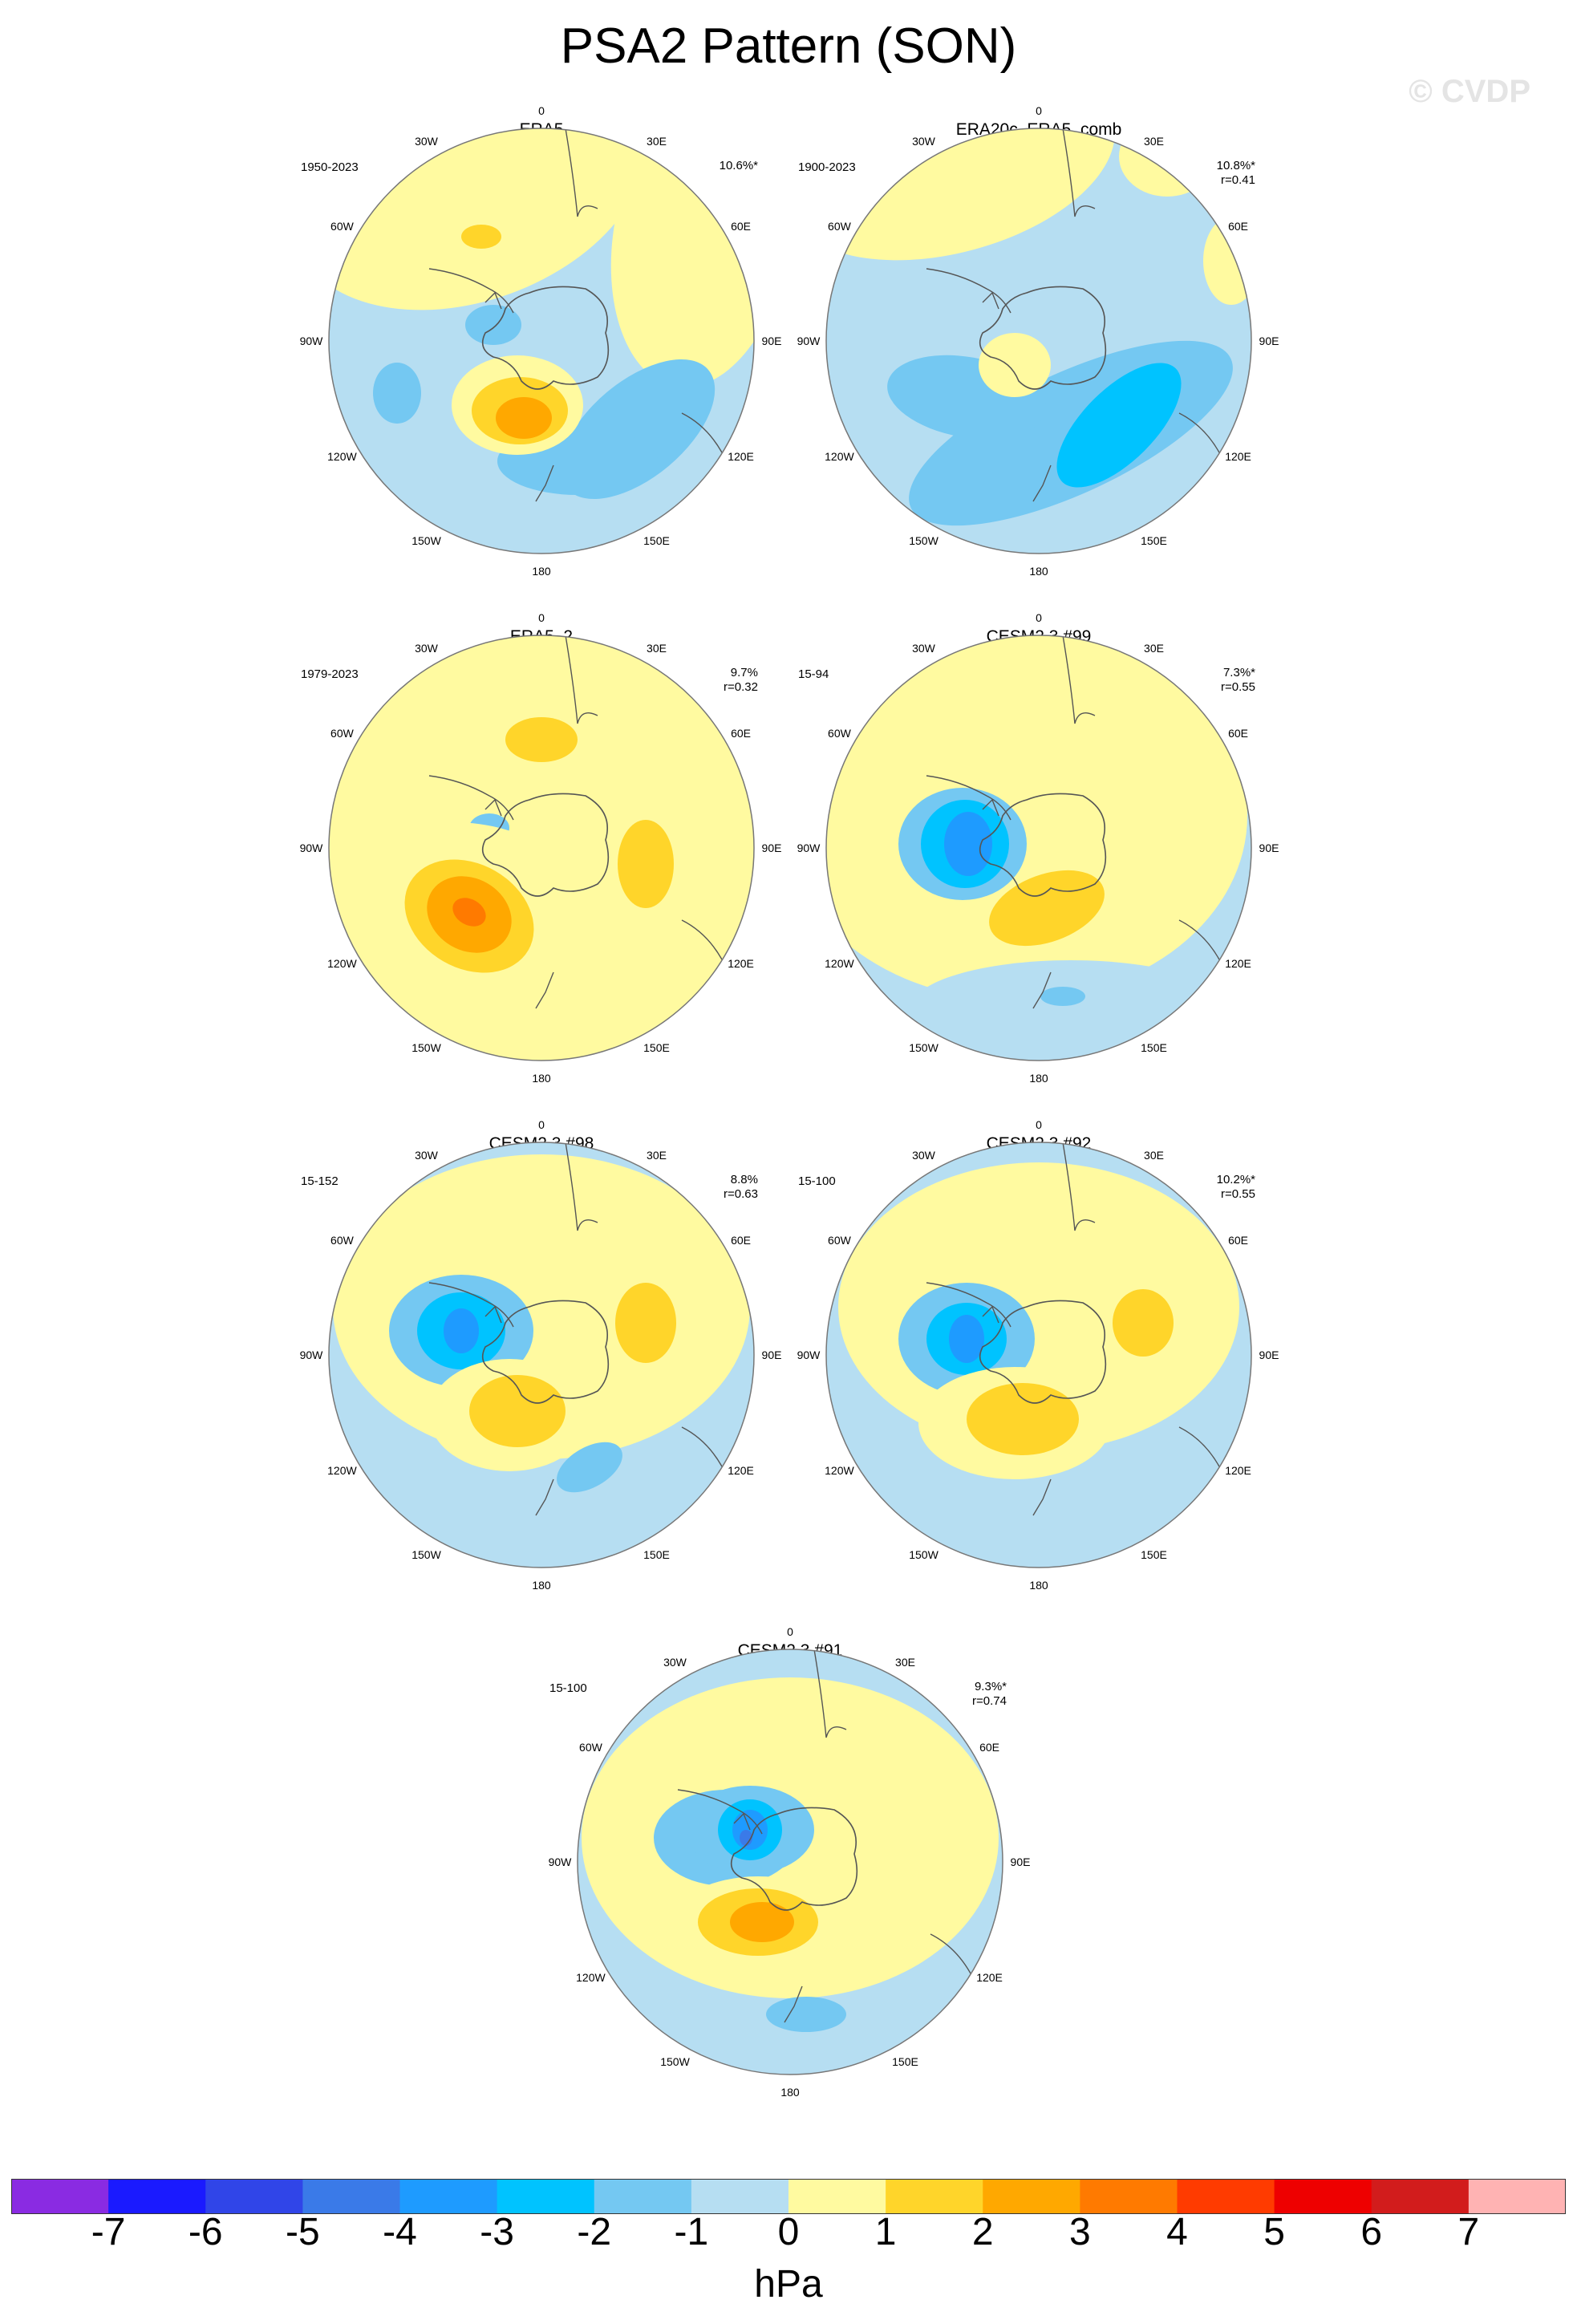  I want to click on colorbar-frame, so click(788, 2196).